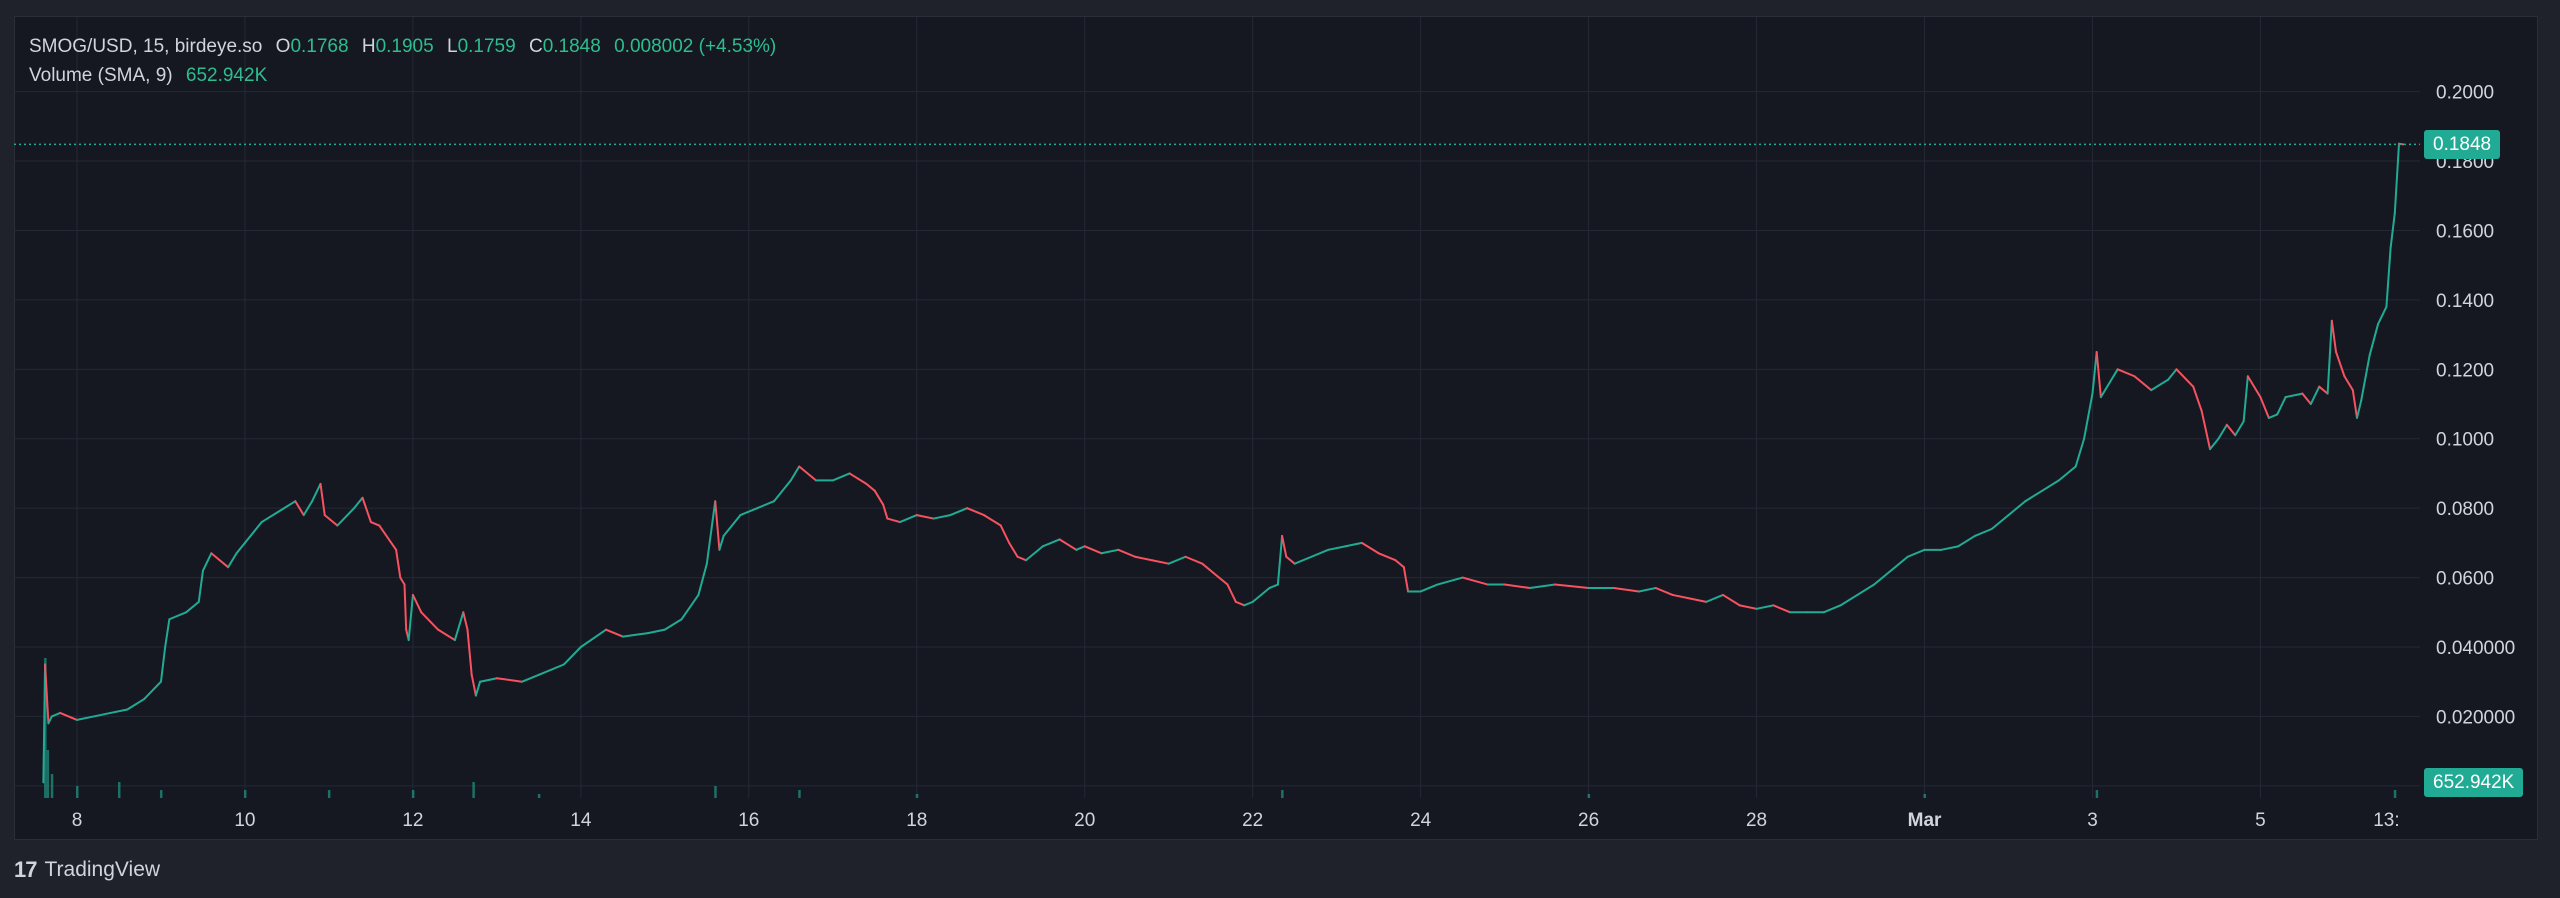  What do you see at coordinates (87, 870) in the screenshot?
I see `tradingview-logo: 17 TradingView` at bounding box center [87, 870].